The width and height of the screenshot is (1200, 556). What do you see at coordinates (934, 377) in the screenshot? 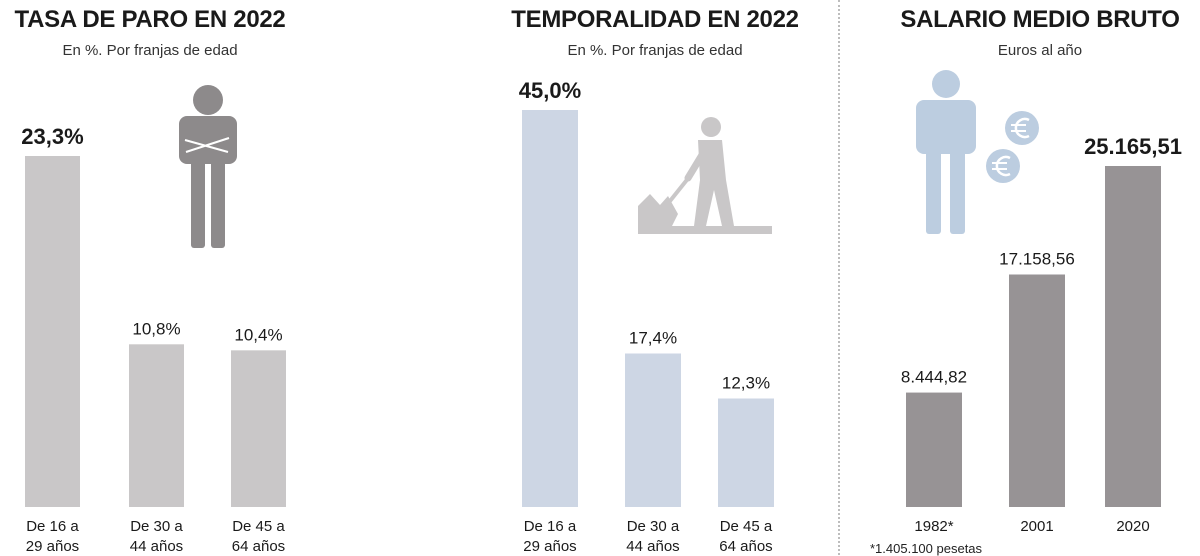
I see `data-label: 8.444,82` at bounding box center [934, 377].